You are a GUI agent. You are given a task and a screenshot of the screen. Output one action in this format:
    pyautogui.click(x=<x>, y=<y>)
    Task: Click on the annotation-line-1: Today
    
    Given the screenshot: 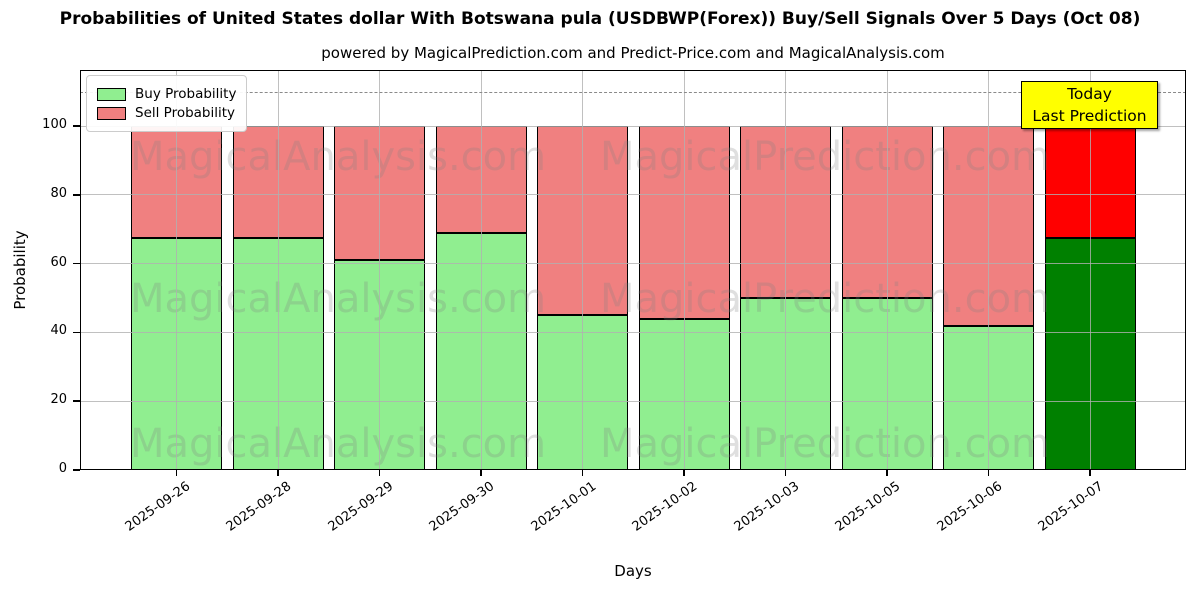 What is the action you would take?
    pyautogui.click(x=1089, y=94)
    